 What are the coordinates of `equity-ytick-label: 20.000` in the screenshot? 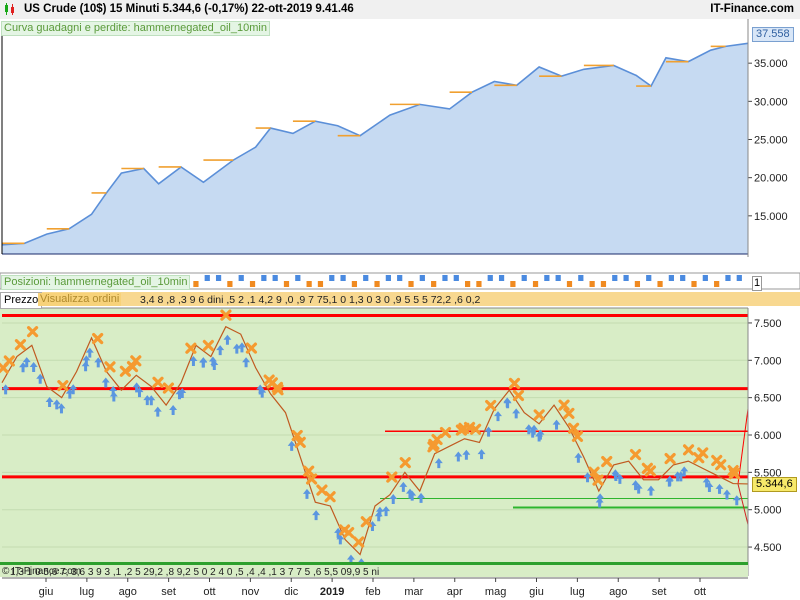 It's located at (771, 179).